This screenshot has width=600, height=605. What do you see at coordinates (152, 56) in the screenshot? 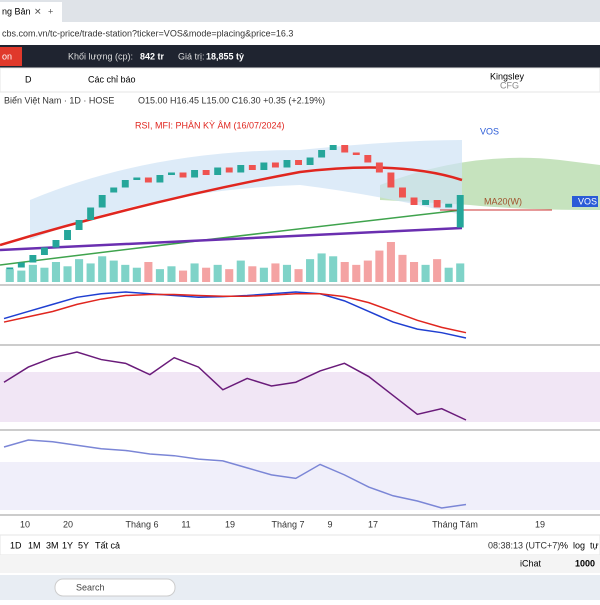
I see `volume: 842 tr` at bounding box center [152, 56].